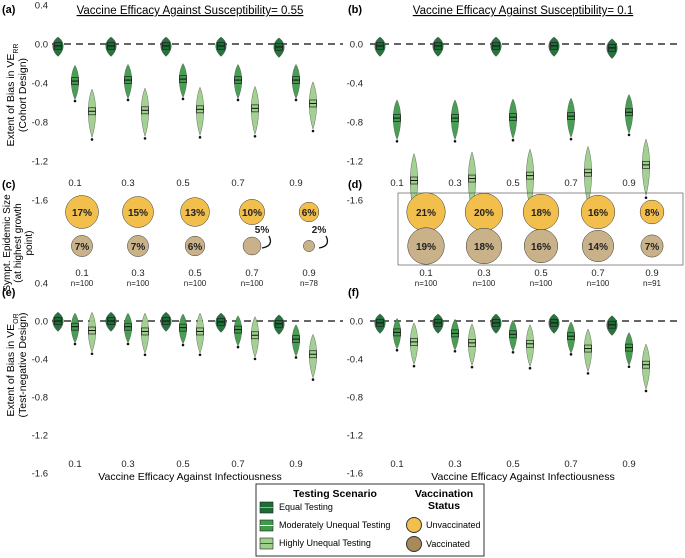 This screenshot has height=558, width=685. I want to click on y-tick-label-b: -0.4, so click(355, 84).